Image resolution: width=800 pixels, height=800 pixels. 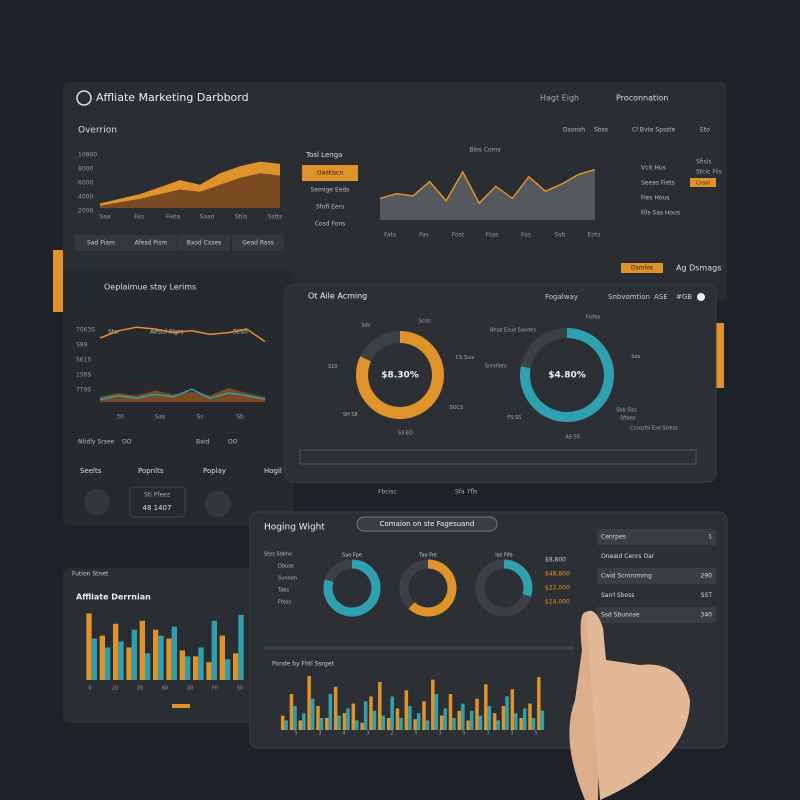 I want to click on label: Fost, so click(x=458, y=235).